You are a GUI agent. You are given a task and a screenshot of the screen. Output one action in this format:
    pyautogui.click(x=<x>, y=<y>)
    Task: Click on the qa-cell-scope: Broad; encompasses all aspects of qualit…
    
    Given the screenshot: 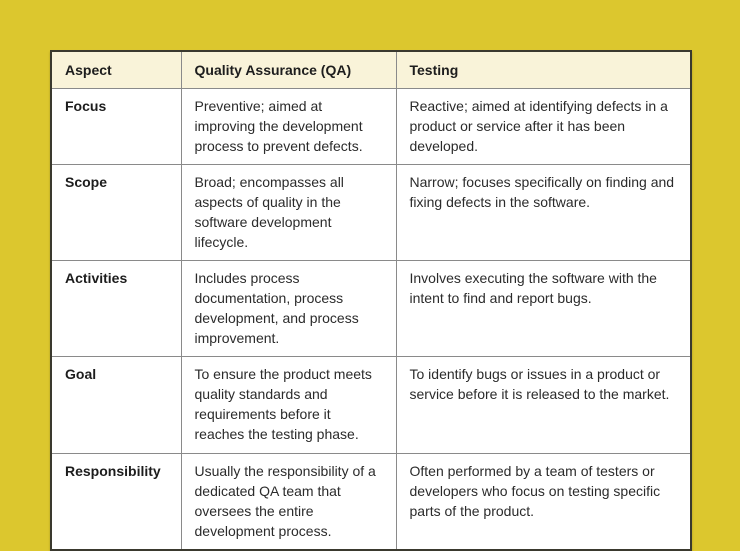 What is the action you would take?
    pyautogui.click(x=288, y=212)
    